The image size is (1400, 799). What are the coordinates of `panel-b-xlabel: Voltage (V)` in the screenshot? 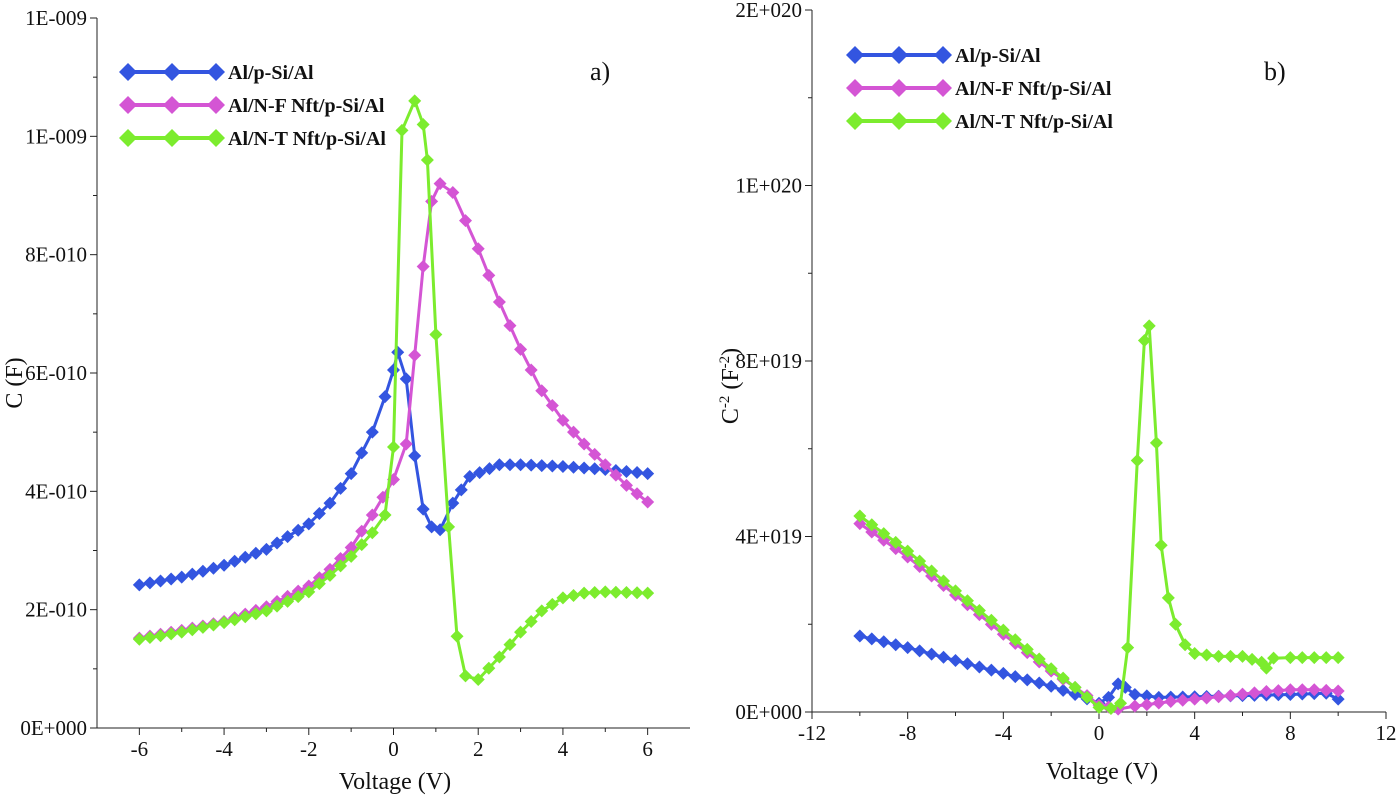 It's located at (1102, 772).